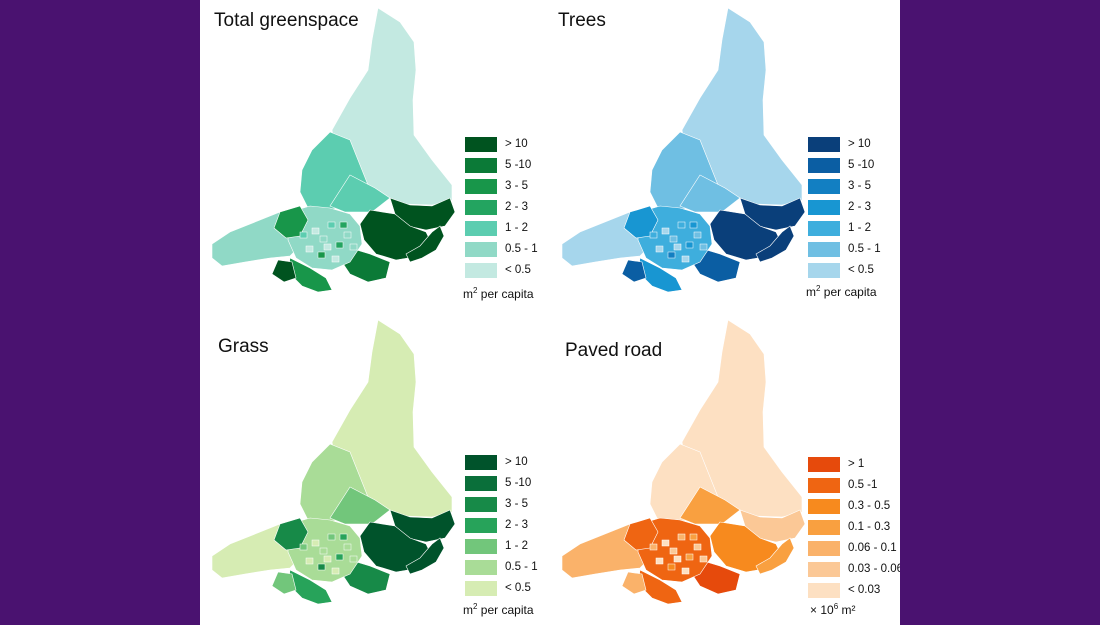 Image resolution: width=1100 pixels, height=625 pixels. I want to click on unit-superscript: 6, so click(836, 606).